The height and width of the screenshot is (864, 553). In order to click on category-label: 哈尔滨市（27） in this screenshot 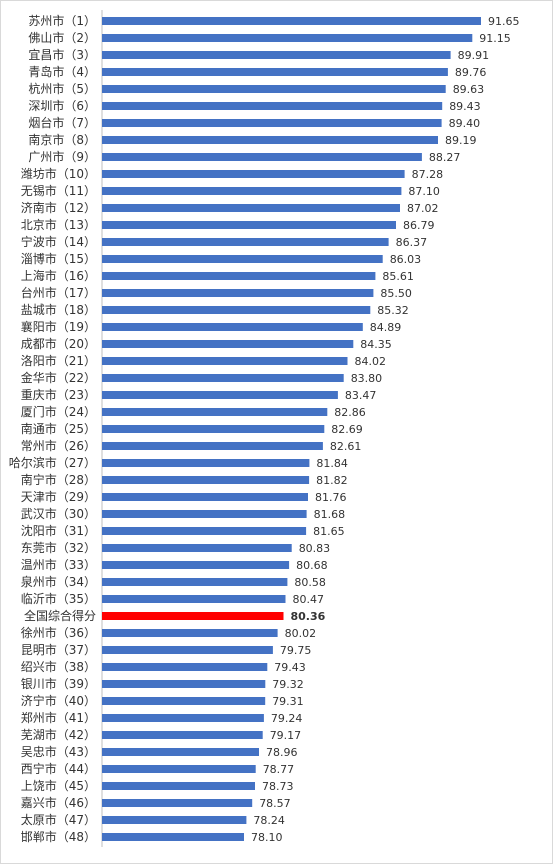, I will do `click(52, 462)`.